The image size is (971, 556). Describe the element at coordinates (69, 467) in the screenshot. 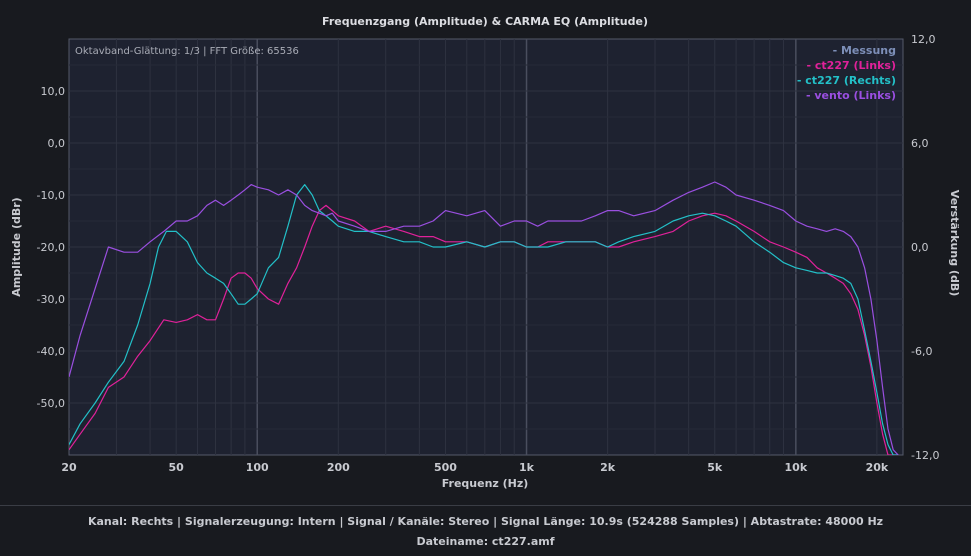

I see `x-tick-label: 20` at that location.